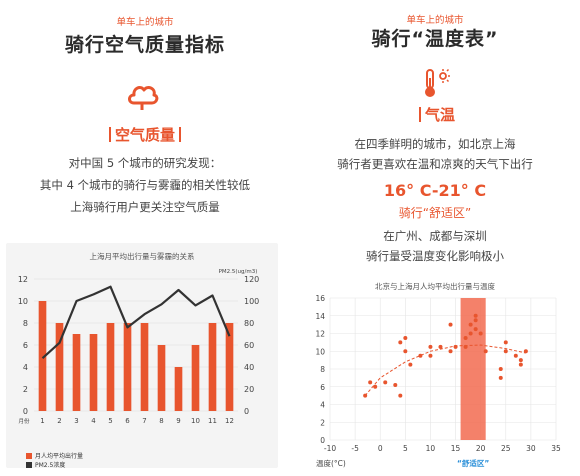 Image resolution: width=580 pixels, height=476 pixels. Describe the element at coordinates (556, 448) in the screenshot. I see `x-tick-label: 35` at that location.